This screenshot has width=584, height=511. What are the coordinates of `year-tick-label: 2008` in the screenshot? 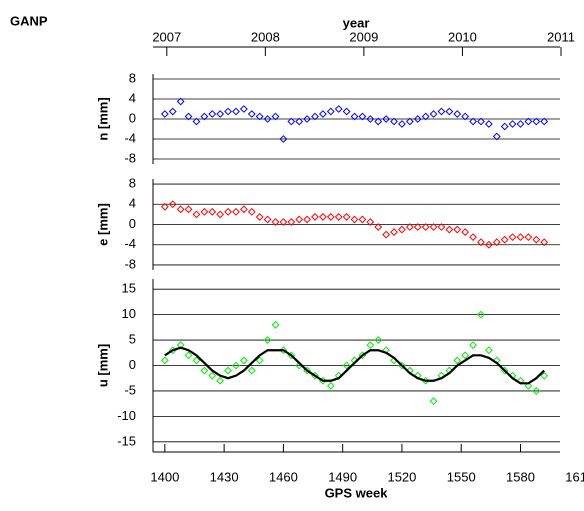 It's located at (265, 36).